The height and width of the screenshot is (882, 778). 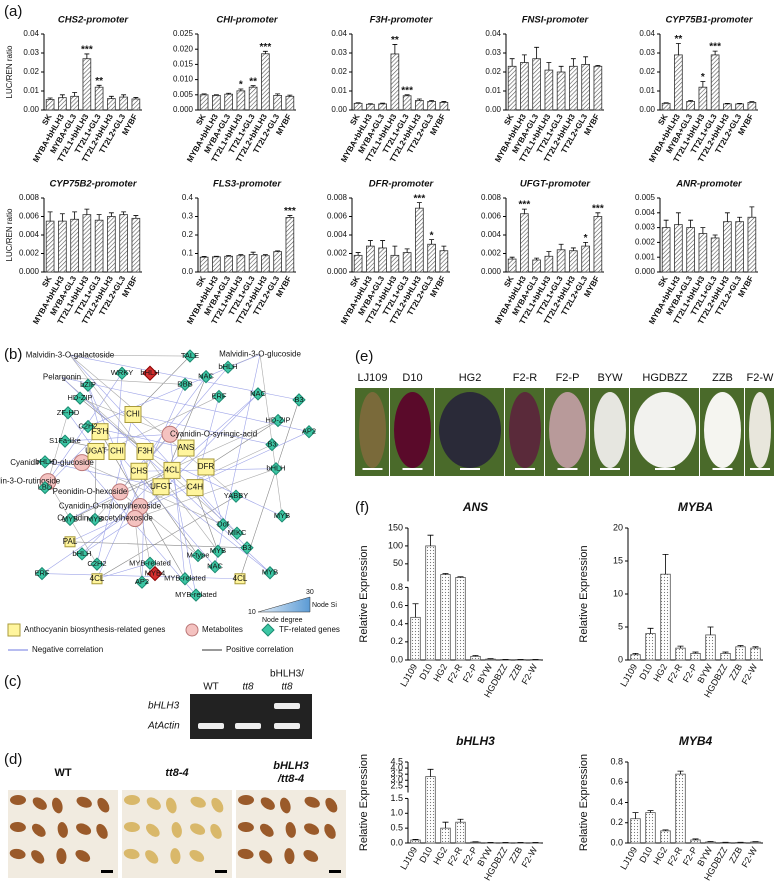 What do you see at coordinates (339, 33) in the screenshot?
I see `y-tick-label: 0.04` at bounding box center [339, 33].